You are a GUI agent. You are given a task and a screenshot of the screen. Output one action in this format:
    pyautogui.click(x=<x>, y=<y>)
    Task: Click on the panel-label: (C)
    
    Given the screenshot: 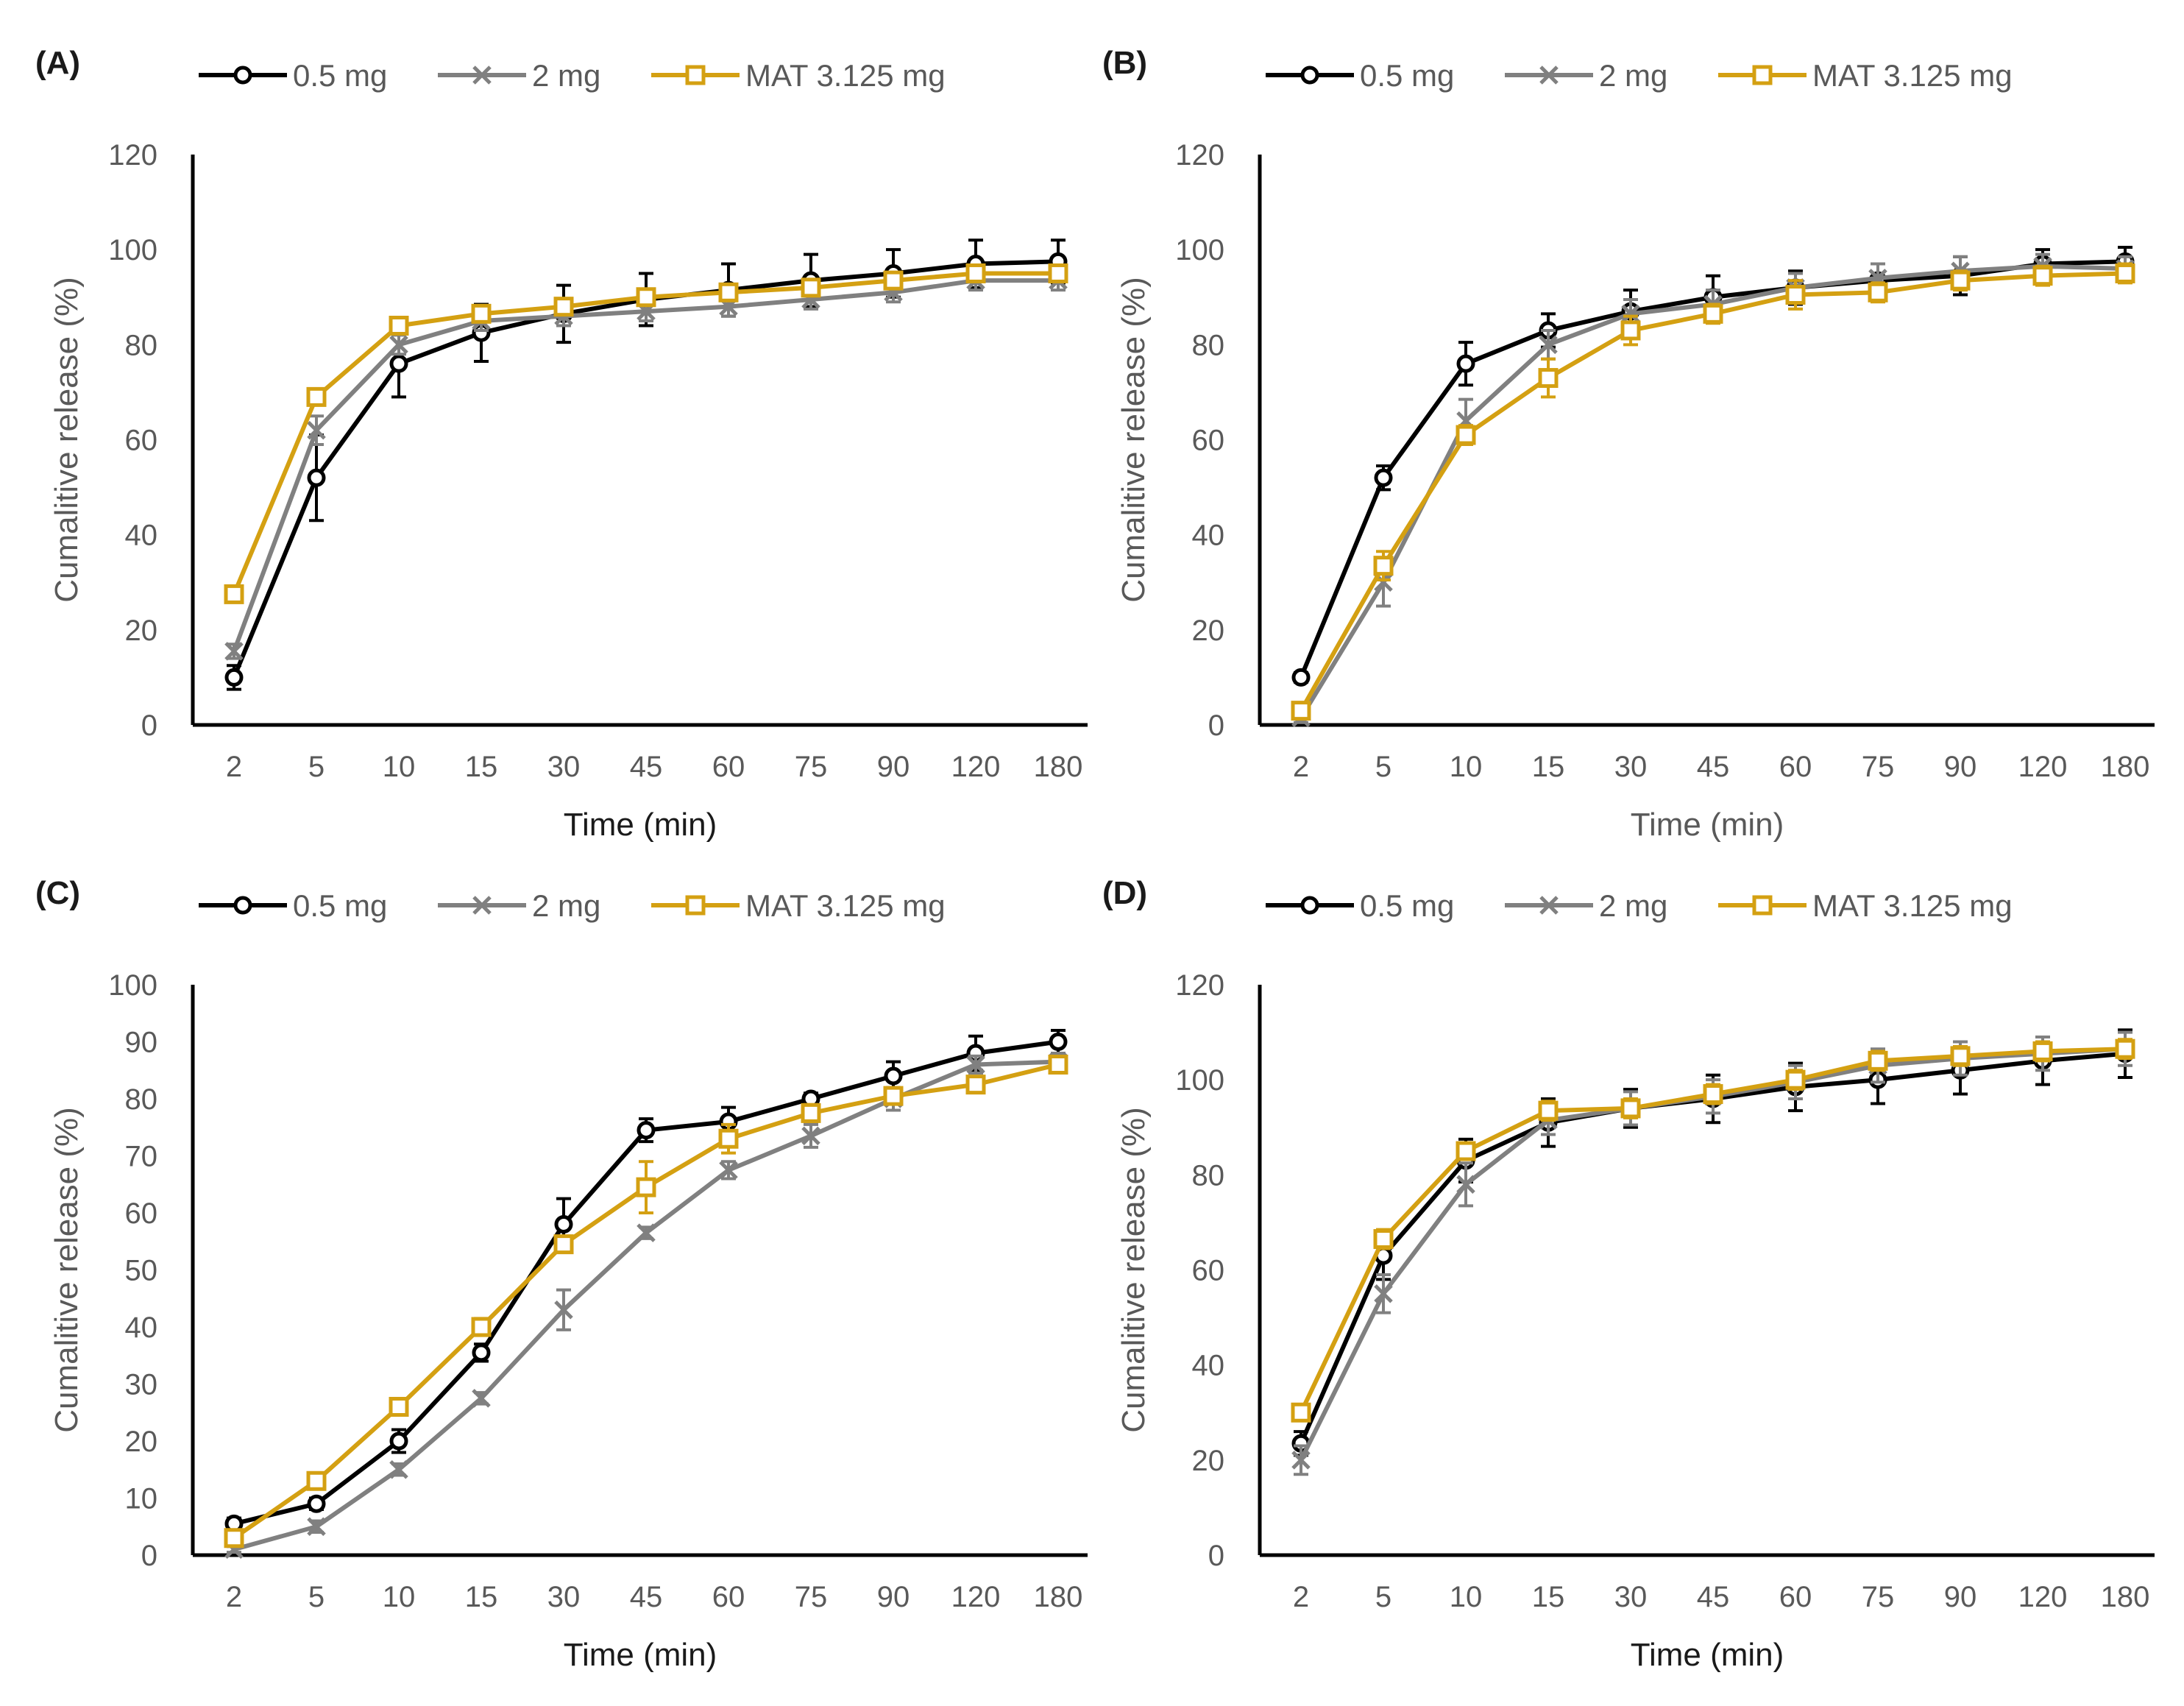 What is the action you would take?
    pyautogui.click(x=57, y=893)
    